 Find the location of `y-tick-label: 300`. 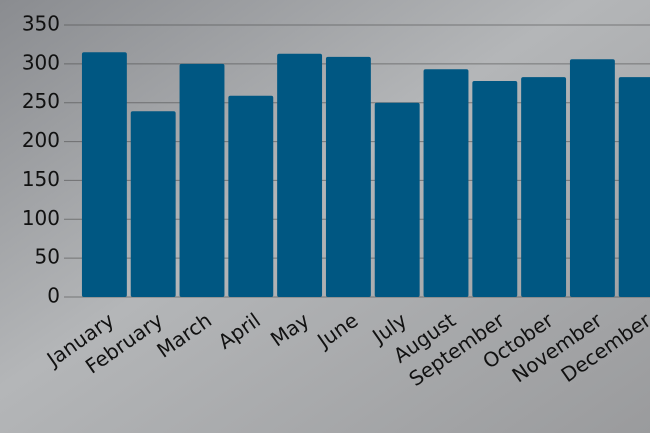

y-tick-label: 300 is located at coordinates (41, 62).